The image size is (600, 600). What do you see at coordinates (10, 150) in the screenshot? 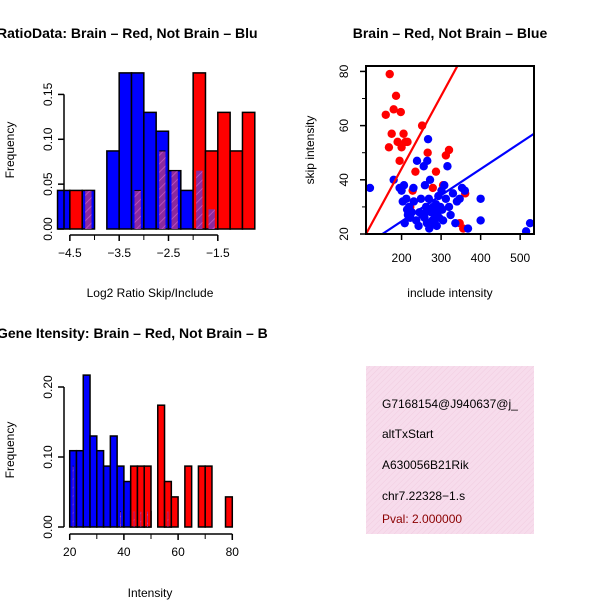
I see `ratio-histogram-ylabel: Frequency` at bounding box center [10, 150].